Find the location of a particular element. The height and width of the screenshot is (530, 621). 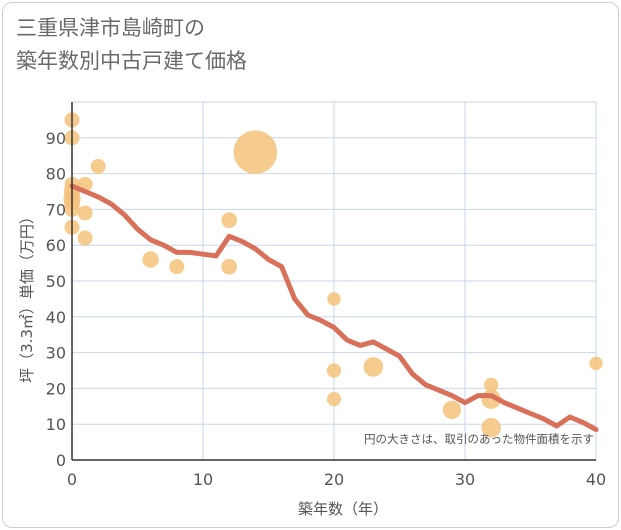

chart-title: 三重県津市島崎町の 築年数別中古戸建て価格 is located at coordinates (131, 45).